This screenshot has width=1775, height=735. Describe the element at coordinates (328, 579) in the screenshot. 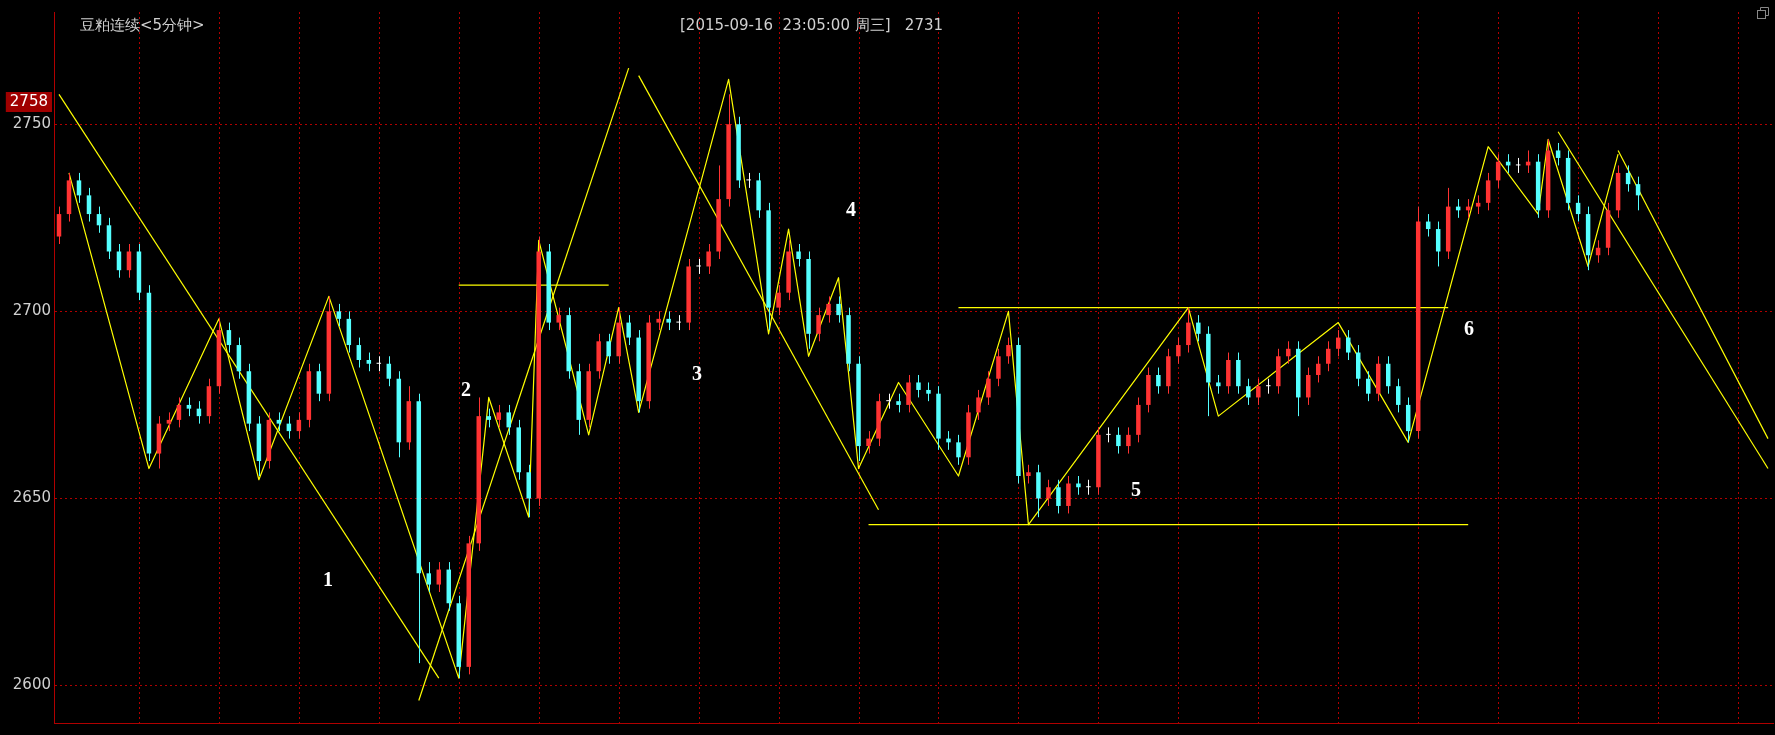

I see `annotation: 1` at that location.